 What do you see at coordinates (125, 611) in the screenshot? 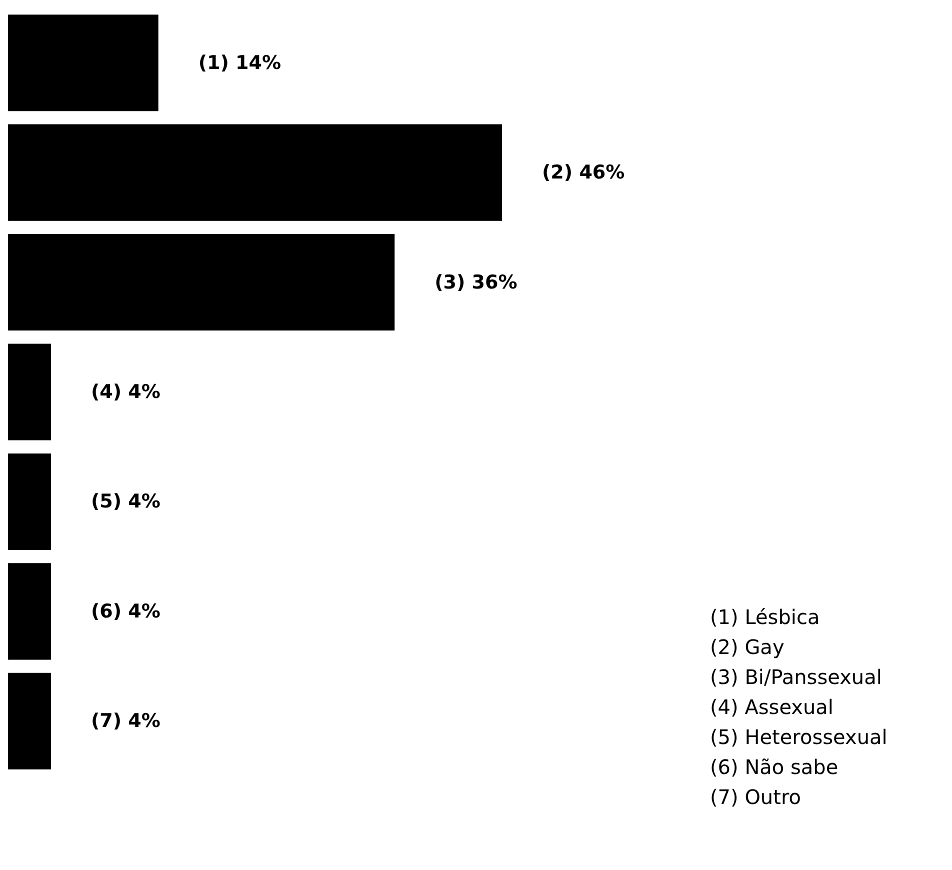
I see `data-label: (6) 4%` at bounding box center [125, 611].